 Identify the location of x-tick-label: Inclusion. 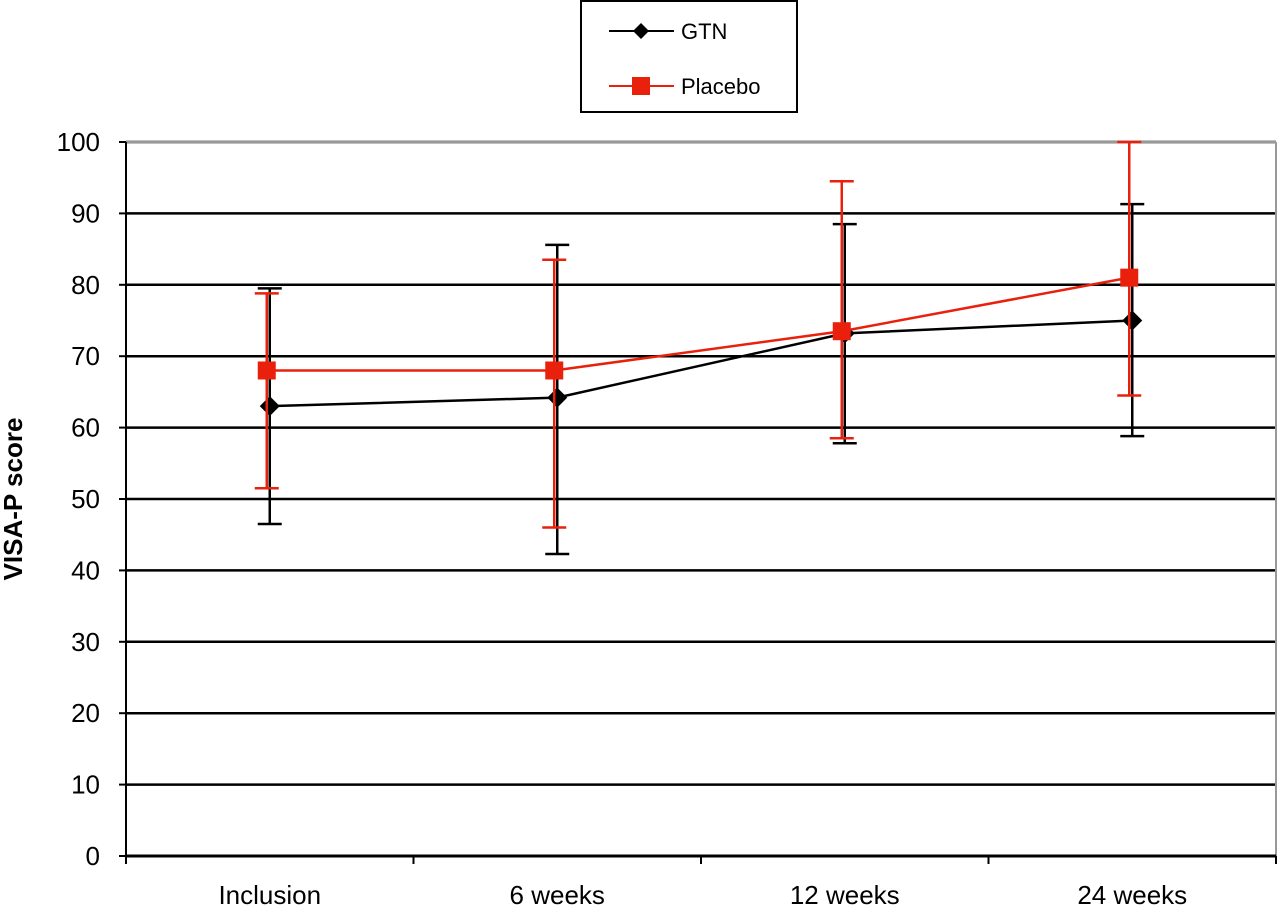
(269, 893).